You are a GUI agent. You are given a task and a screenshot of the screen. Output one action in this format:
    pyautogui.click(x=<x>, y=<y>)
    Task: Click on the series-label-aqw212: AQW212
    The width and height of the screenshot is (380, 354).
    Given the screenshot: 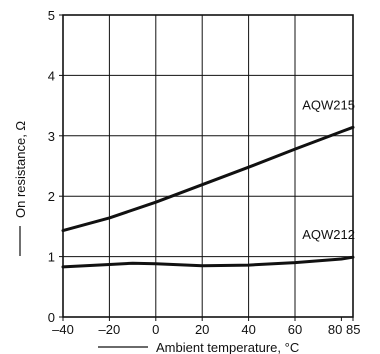 What is the action you would take?
    pyautogui.click(x=328, y=234)
    